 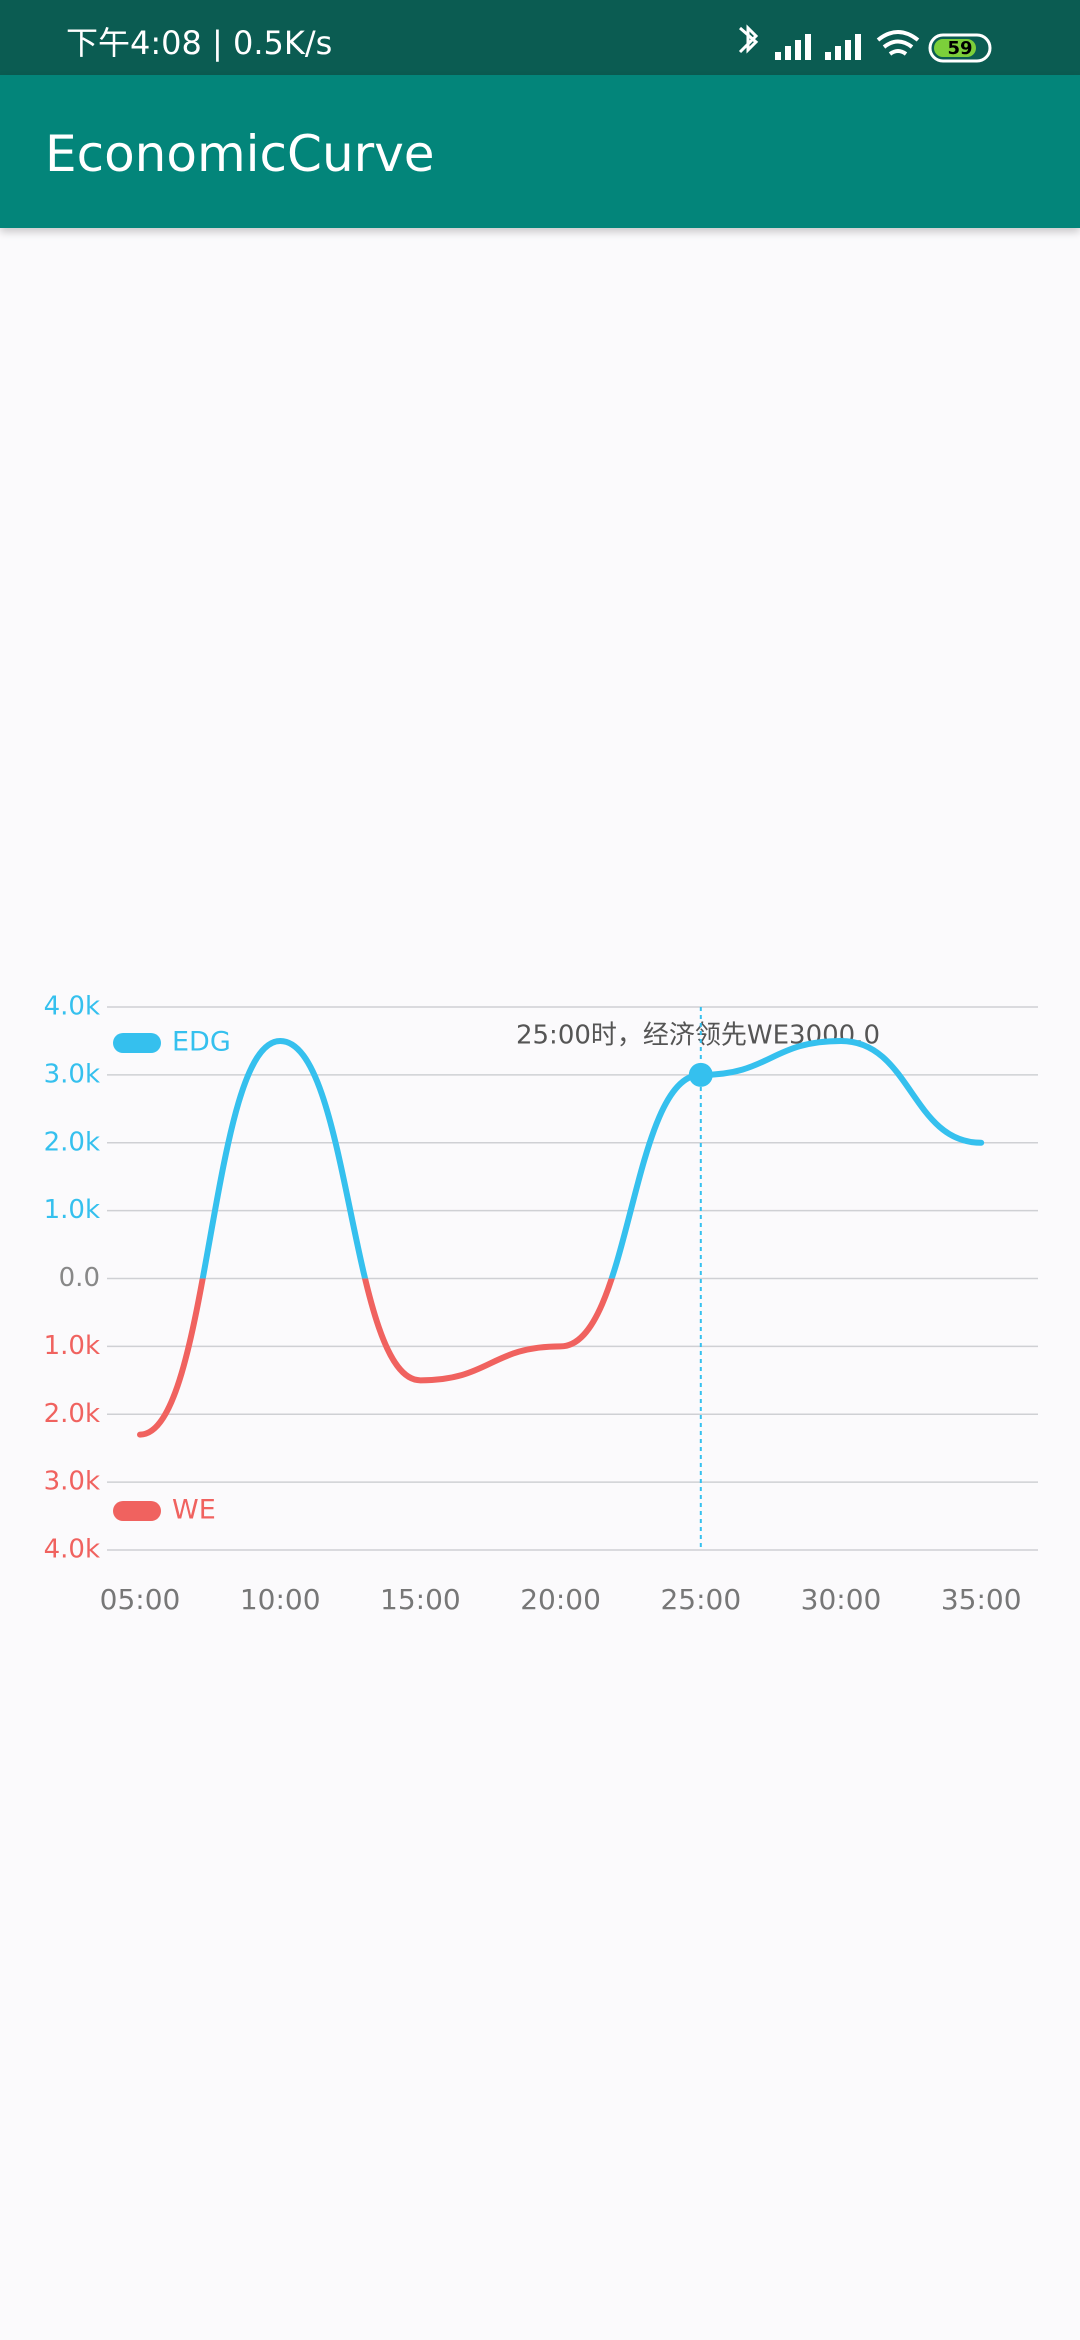 What do you see at coordinates (700, 1074) in the screenshot?
I see `highlight-point` at bounding box center [700, 1074].